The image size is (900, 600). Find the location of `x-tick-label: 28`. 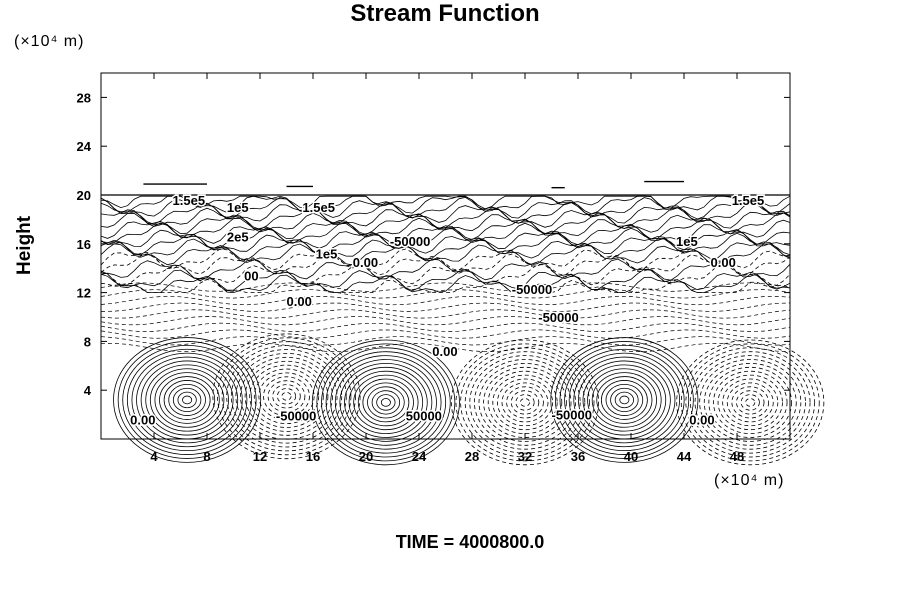

x-tick-label: 28 is located at coordinates (472, 456).